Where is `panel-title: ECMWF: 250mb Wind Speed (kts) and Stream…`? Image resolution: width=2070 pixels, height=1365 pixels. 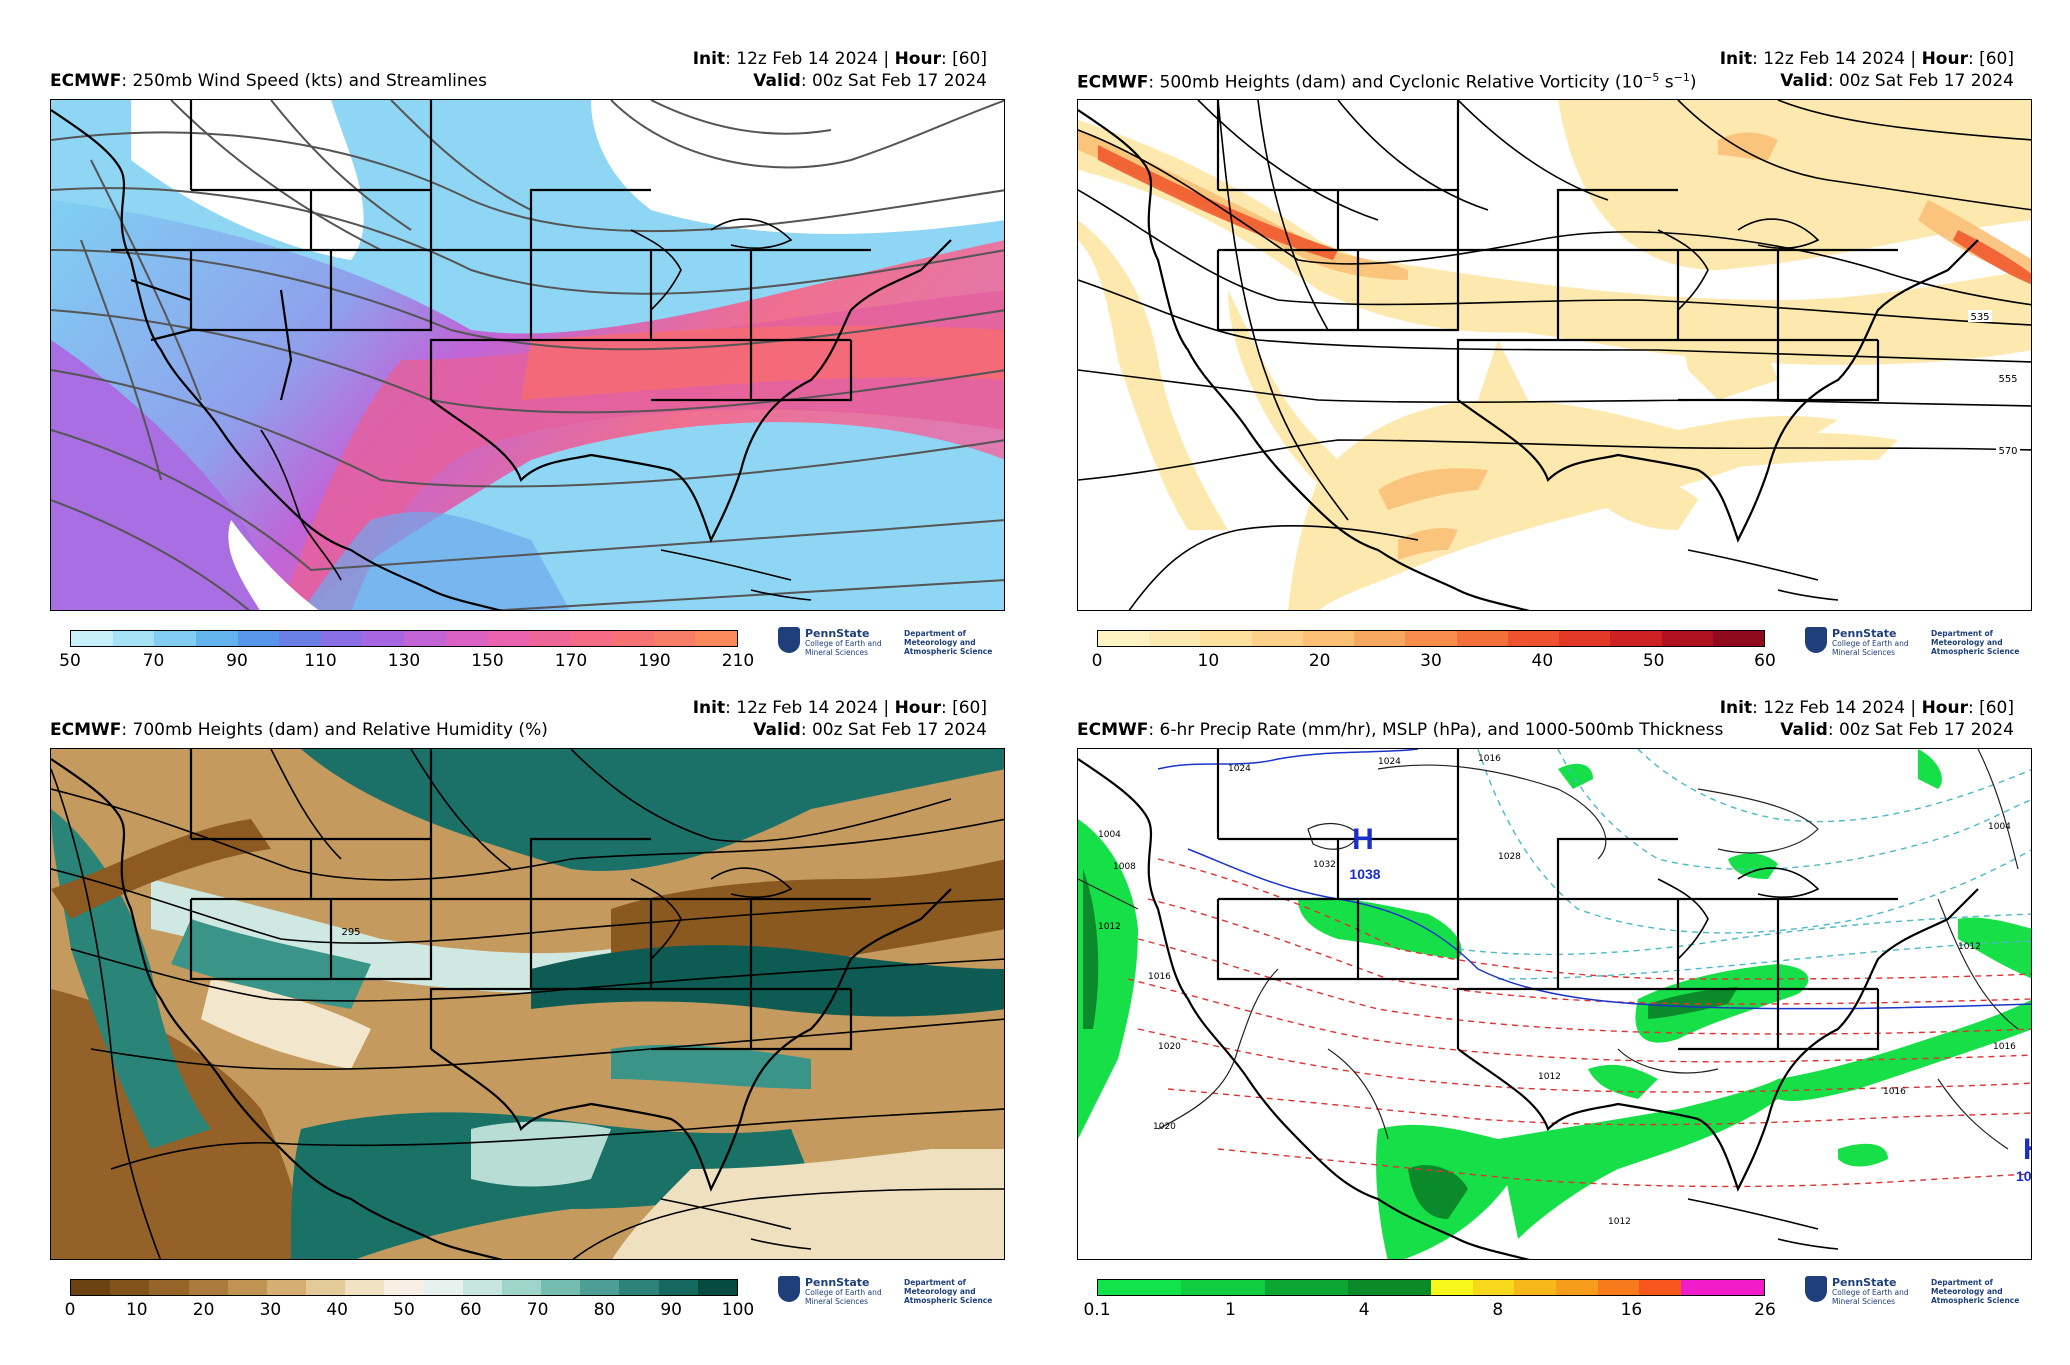 panel-title: ECMWF: 250mb Wind Speed (kts) and Stream… is located at coordinates (268, 81).